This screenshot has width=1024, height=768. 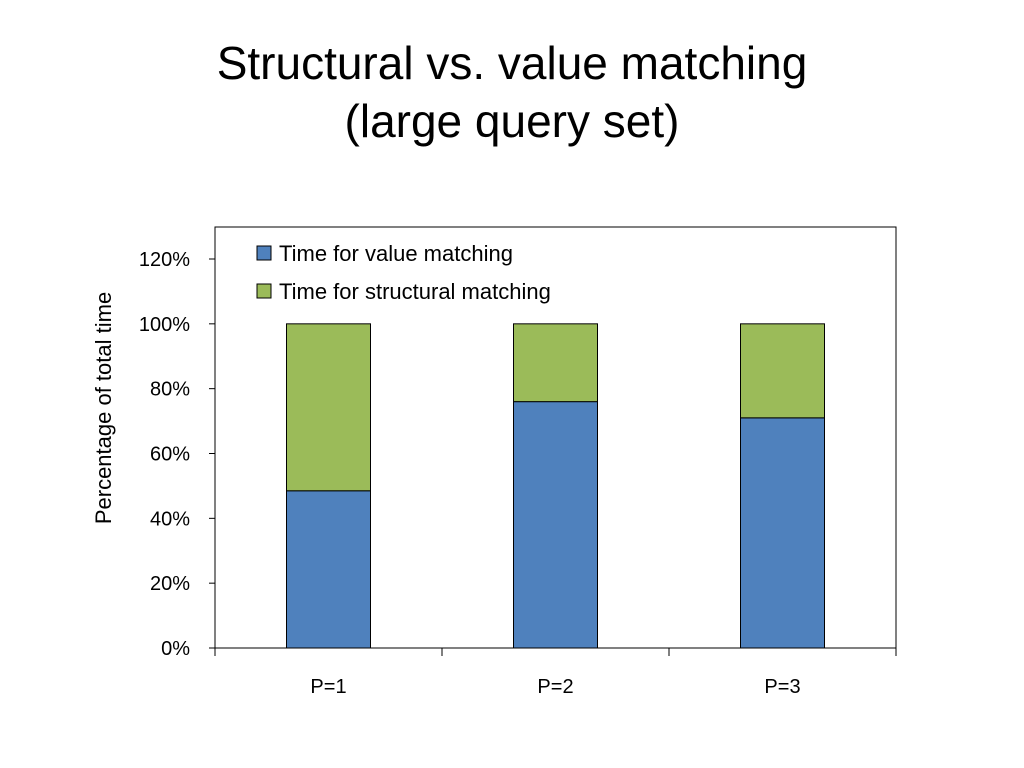 What do you see at coordinates (103, 408) in the screenshot?
I see `y-axis-title: Percentage of total time` at bounding box center [103, 408].